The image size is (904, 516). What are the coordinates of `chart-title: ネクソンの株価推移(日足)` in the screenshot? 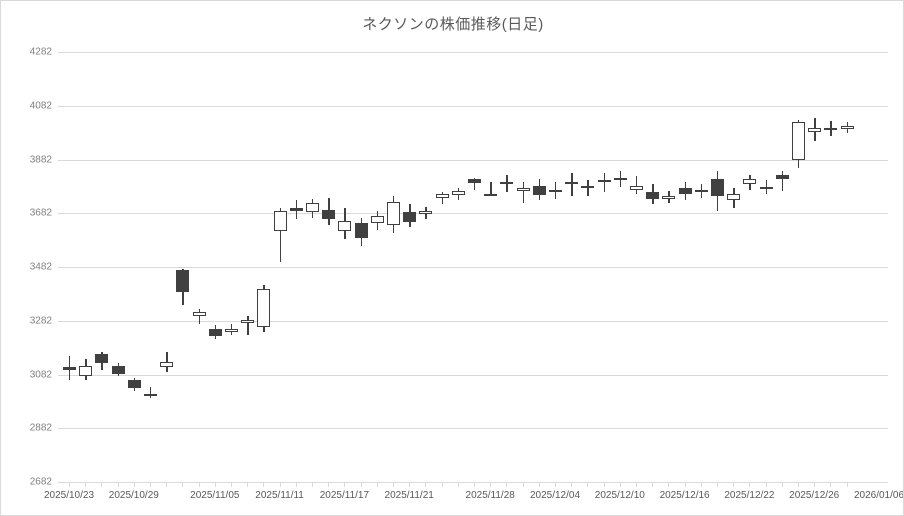 It's located at (453, 24).